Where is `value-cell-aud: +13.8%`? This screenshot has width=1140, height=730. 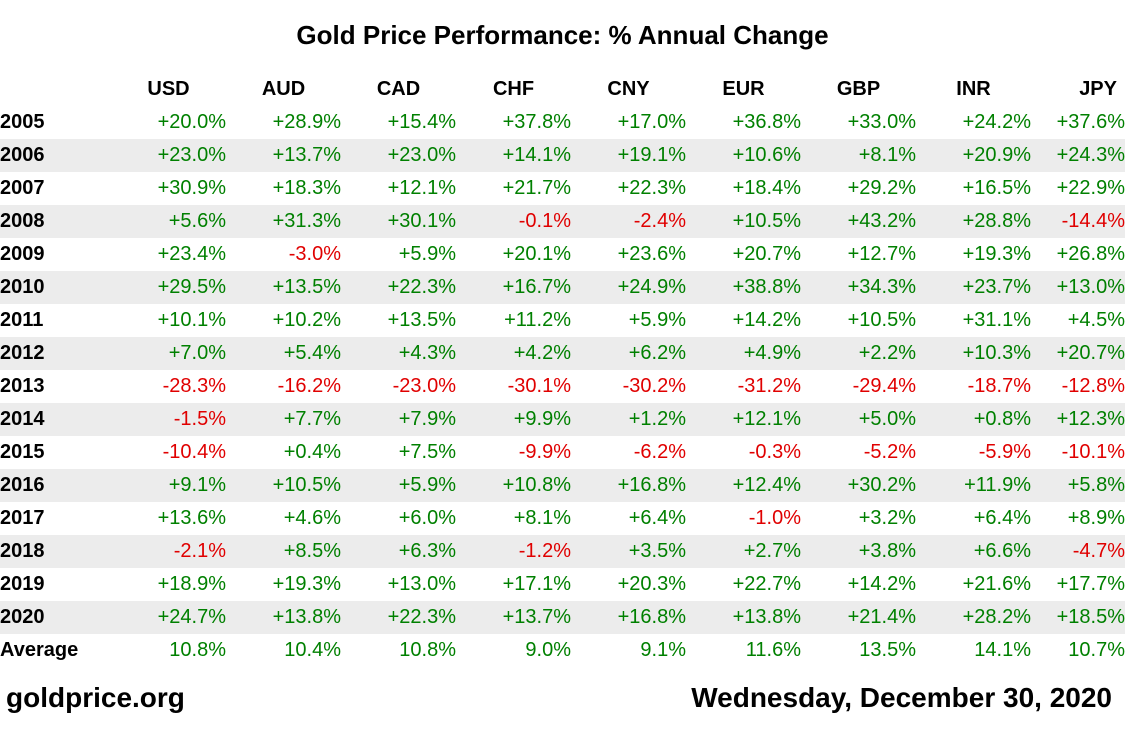 value-cell-aud: +13.8% is located at coordinates (283, 617).